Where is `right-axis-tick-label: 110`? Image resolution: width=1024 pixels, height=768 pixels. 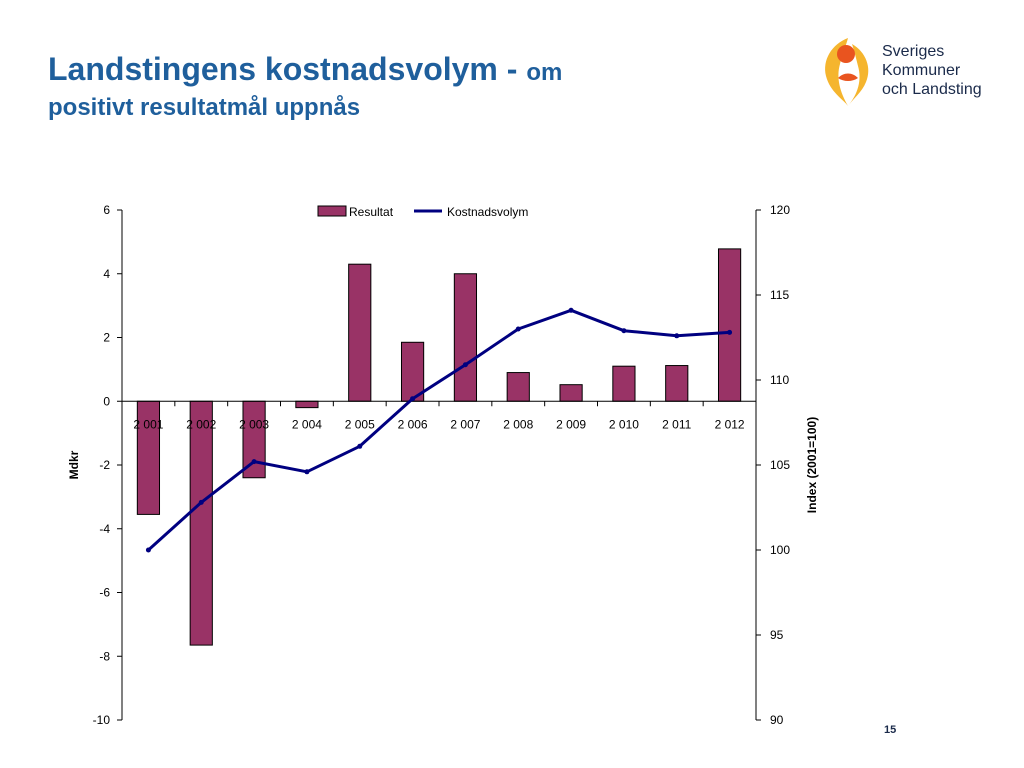
right-axis-tick-label: 110 is located at coordinates (779, 380).